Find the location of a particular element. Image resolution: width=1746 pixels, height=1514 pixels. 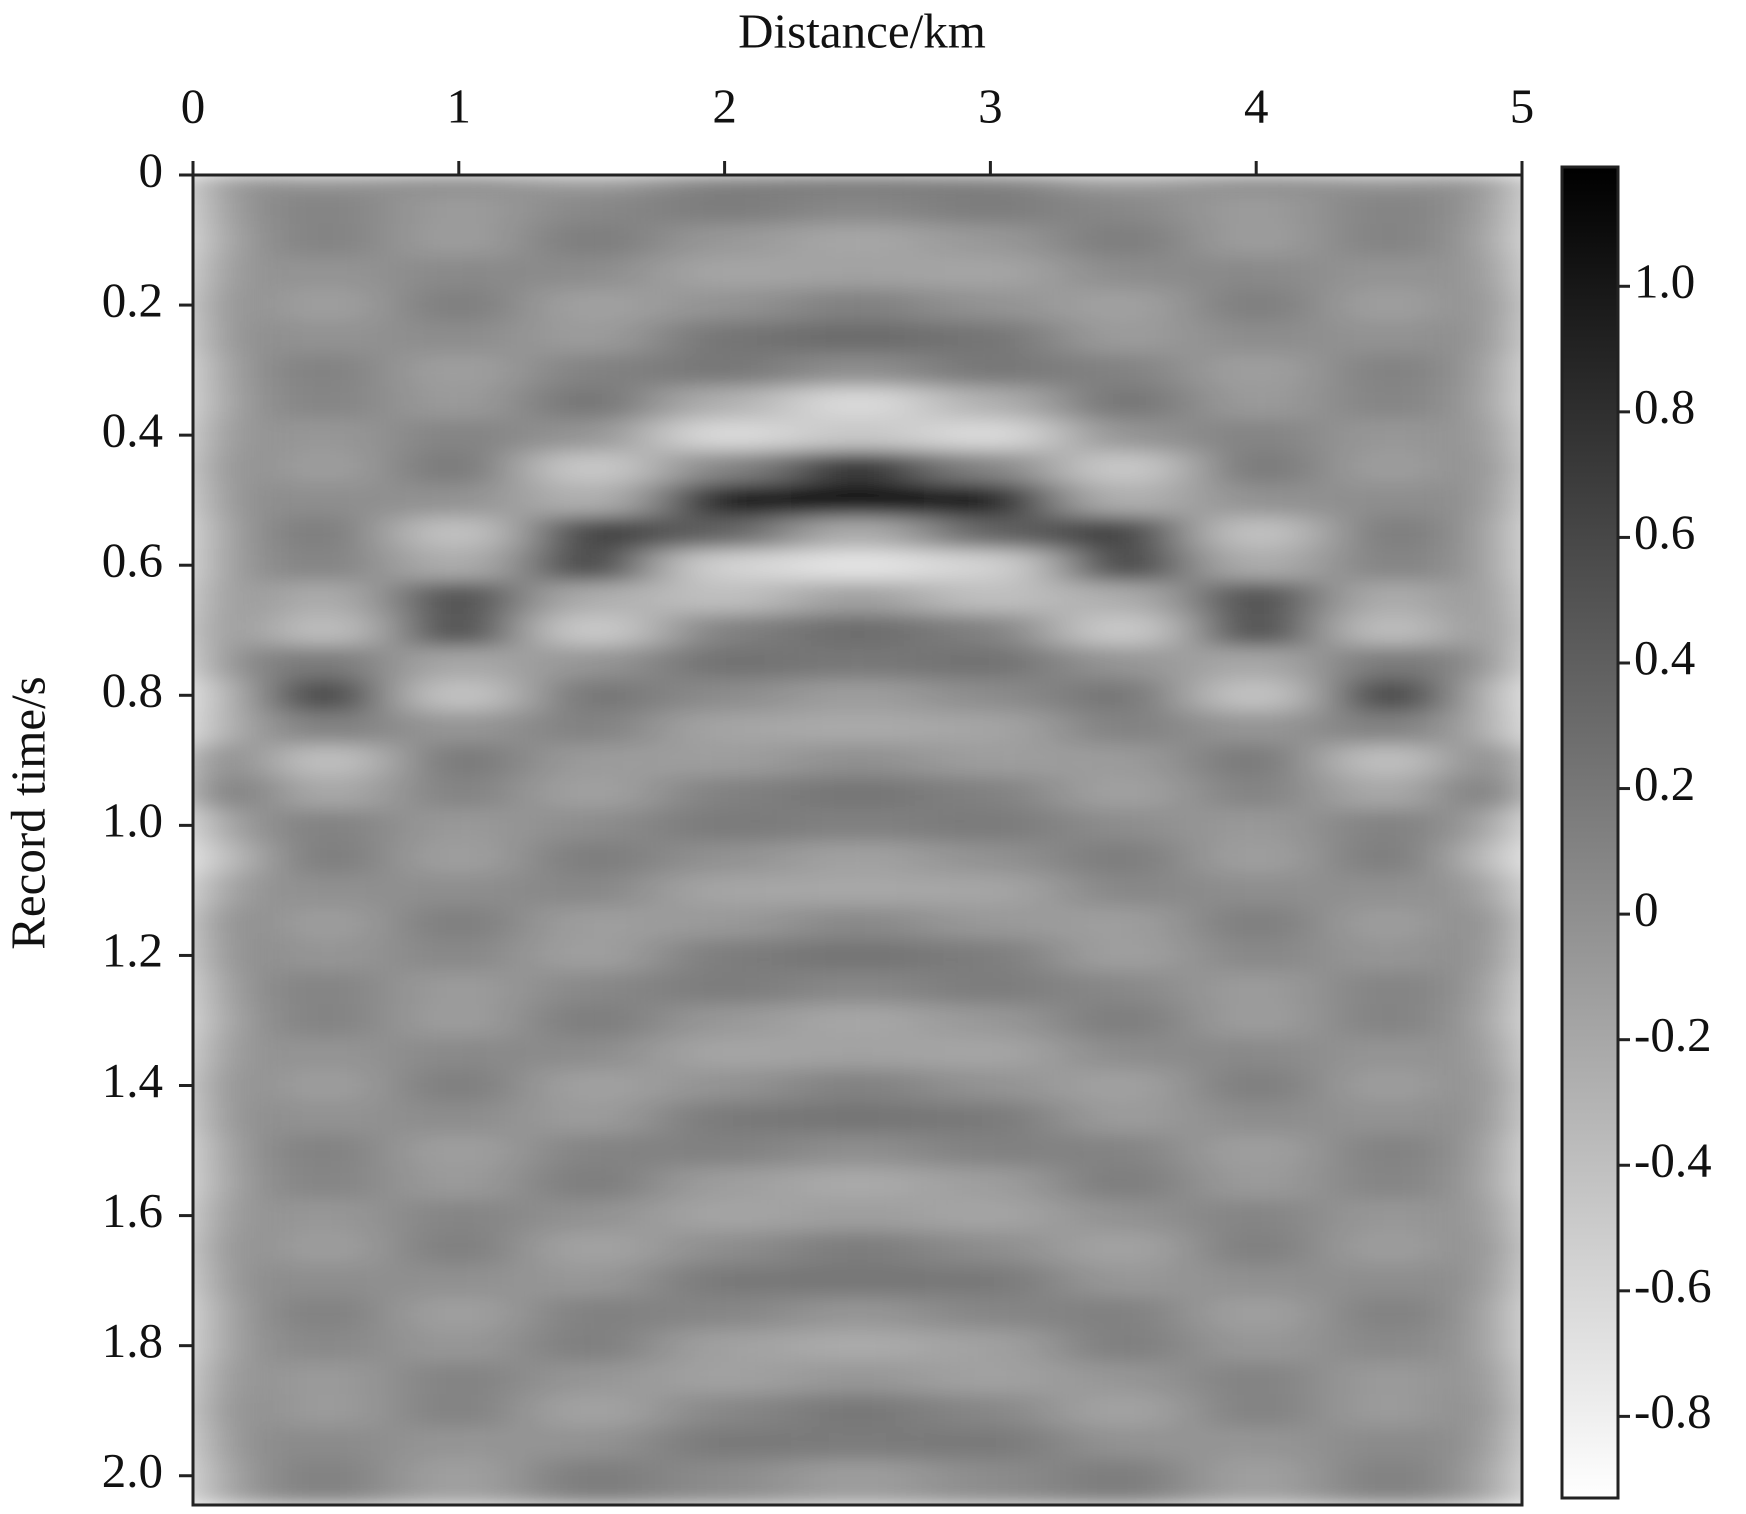

y-tick-label: 0.6 is located at coordinates (132, 559).